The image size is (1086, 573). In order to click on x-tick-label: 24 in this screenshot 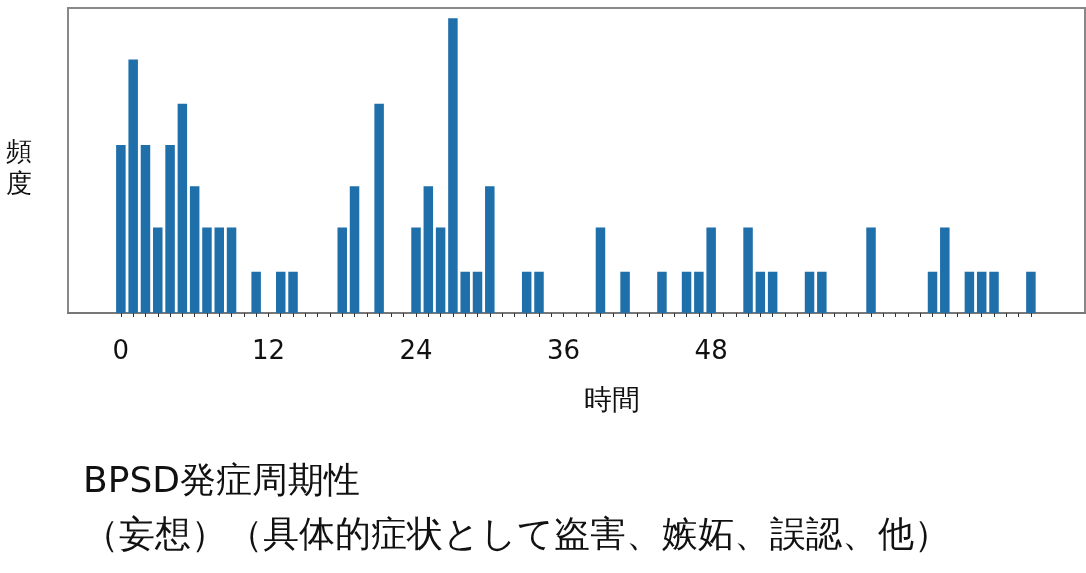, I will do `click(416, 350)`.